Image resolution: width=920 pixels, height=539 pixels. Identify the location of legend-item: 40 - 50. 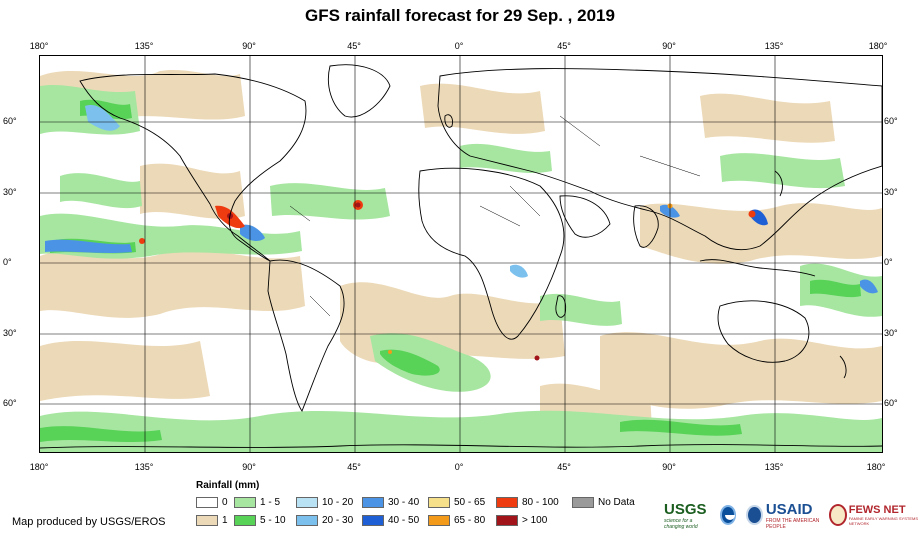
(390, 520).